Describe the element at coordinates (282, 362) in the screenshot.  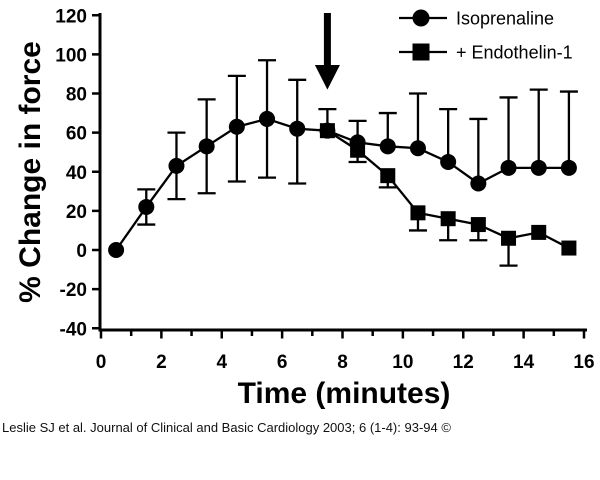
I see `x-tick-label: 6` at that location.